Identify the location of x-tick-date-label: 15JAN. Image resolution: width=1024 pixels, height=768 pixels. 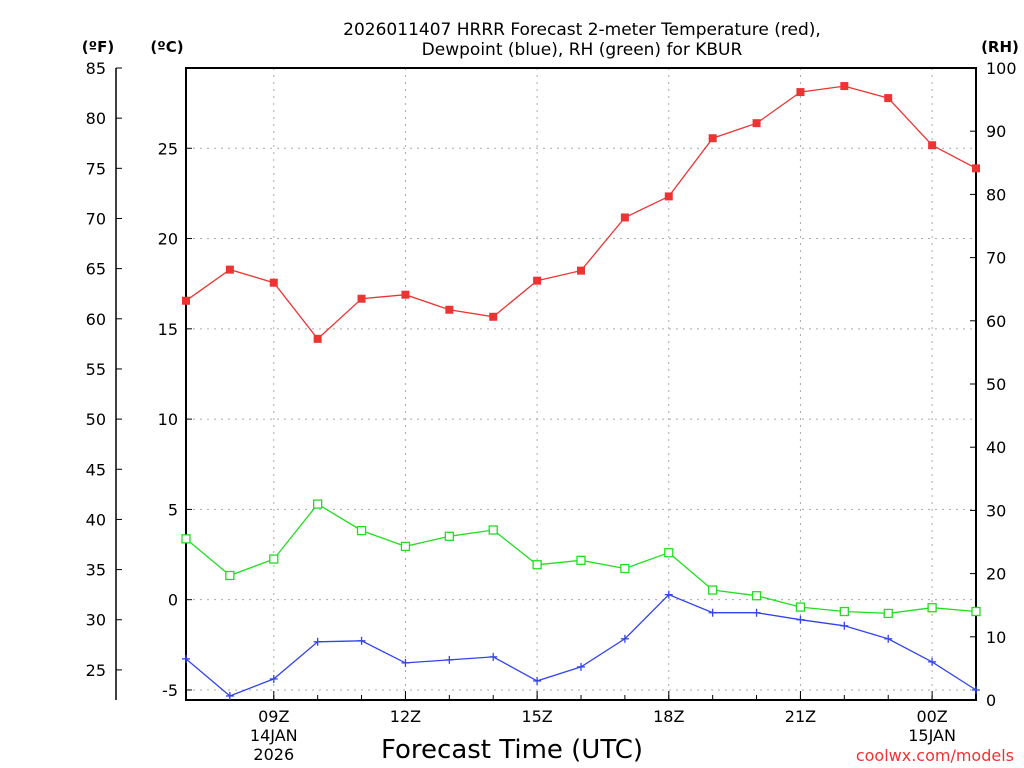
(932, 735).